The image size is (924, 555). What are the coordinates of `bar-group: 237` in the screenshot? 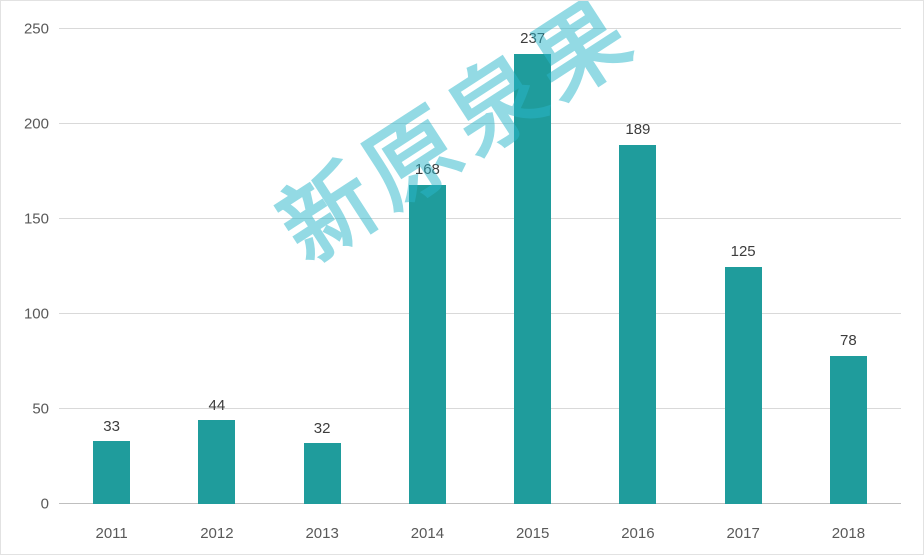 It's located at (532, 266).